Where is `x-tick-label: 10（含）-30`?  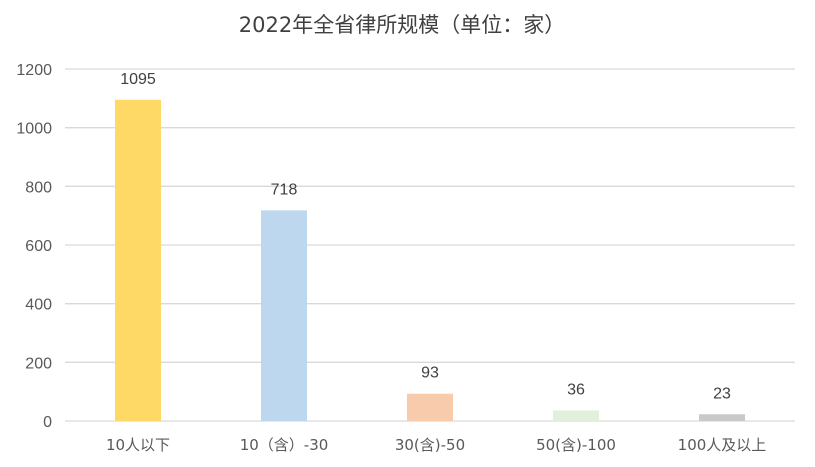
x-tick-label: 10（含）-30 is located at coordinates (284, 445).